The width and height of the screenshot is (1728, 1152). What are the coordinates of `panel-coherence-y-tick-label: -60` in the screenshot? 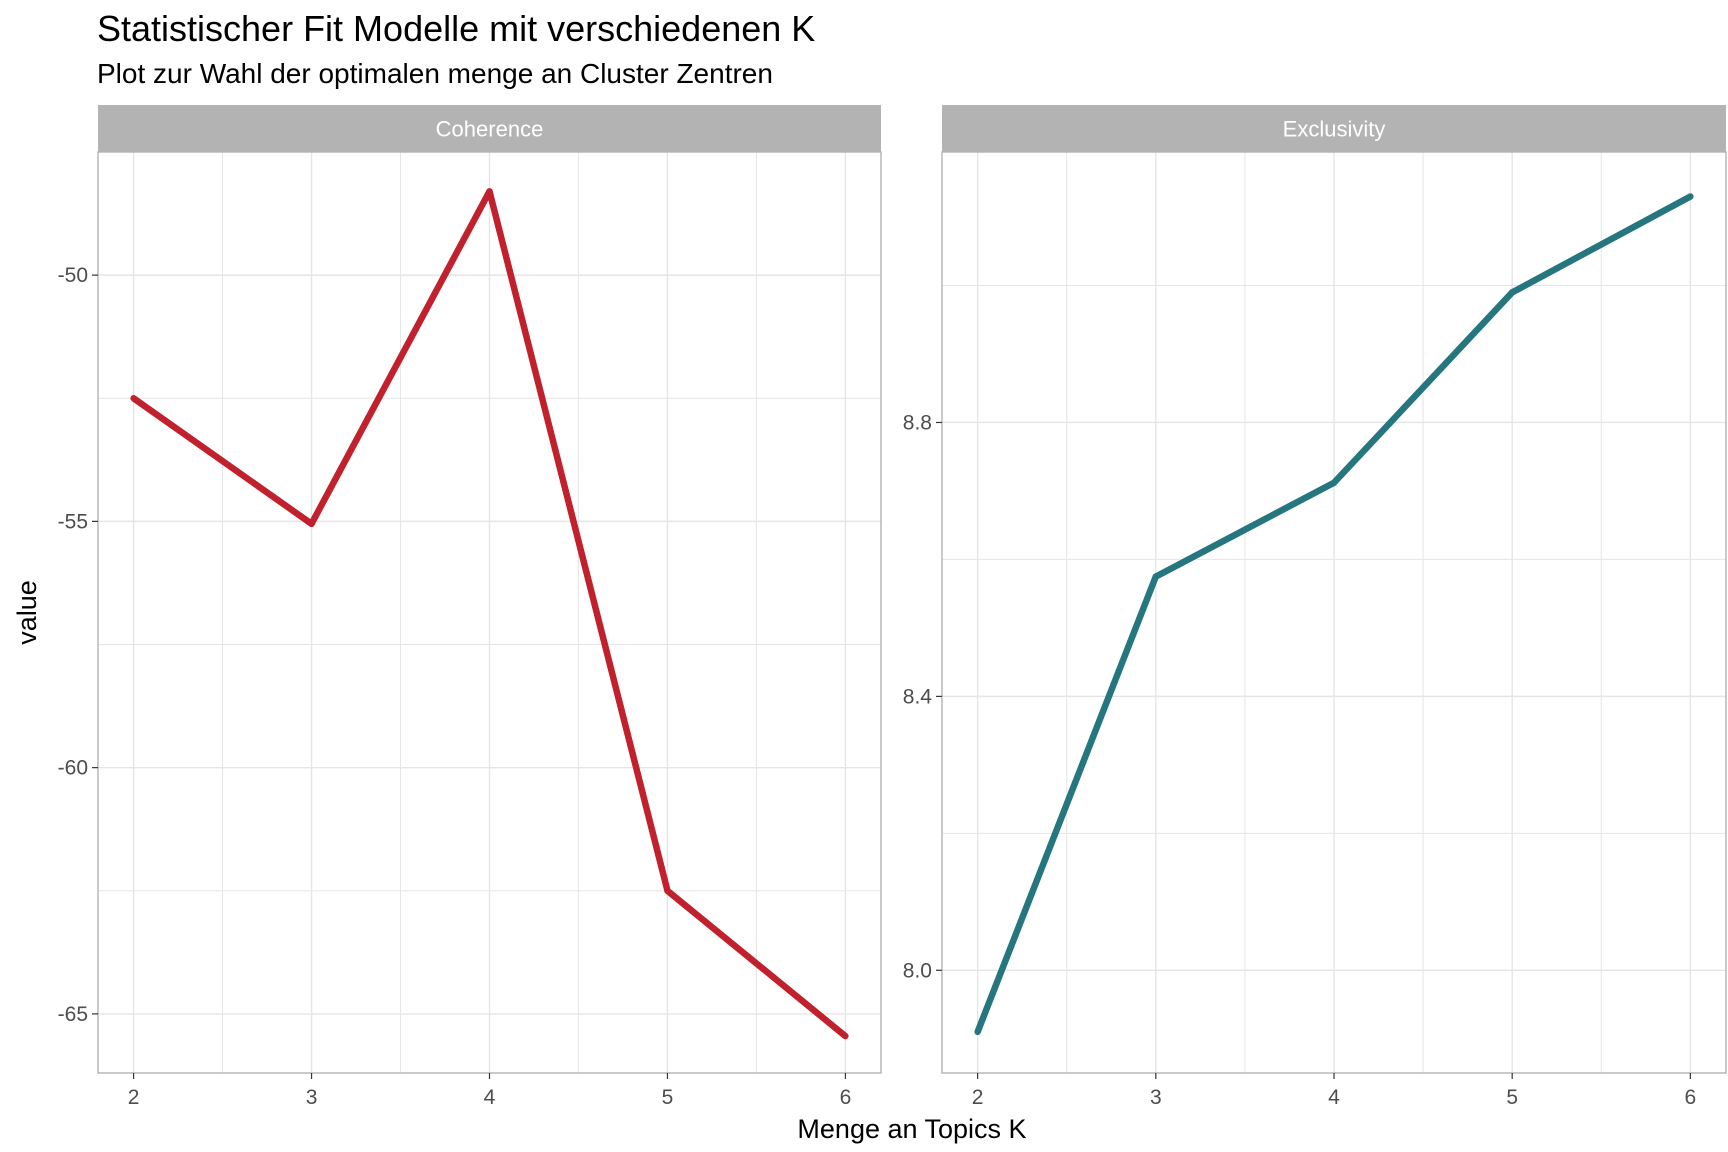 It's located at (73, 768).